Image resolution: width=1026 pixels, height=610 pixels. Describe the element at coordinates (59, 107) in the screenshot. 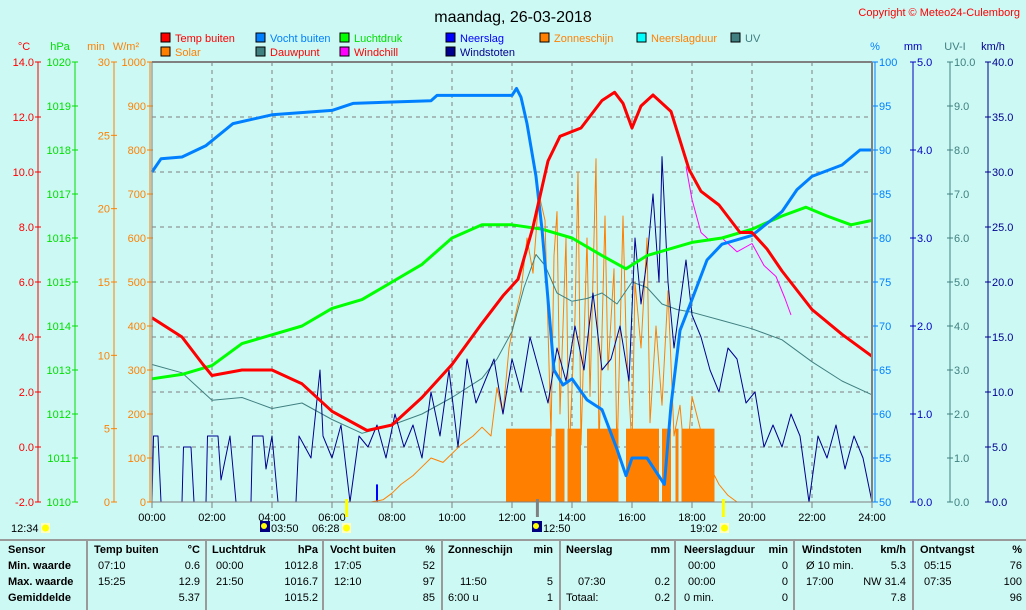

I see `axis-tick-hPa: 1019` at that location.